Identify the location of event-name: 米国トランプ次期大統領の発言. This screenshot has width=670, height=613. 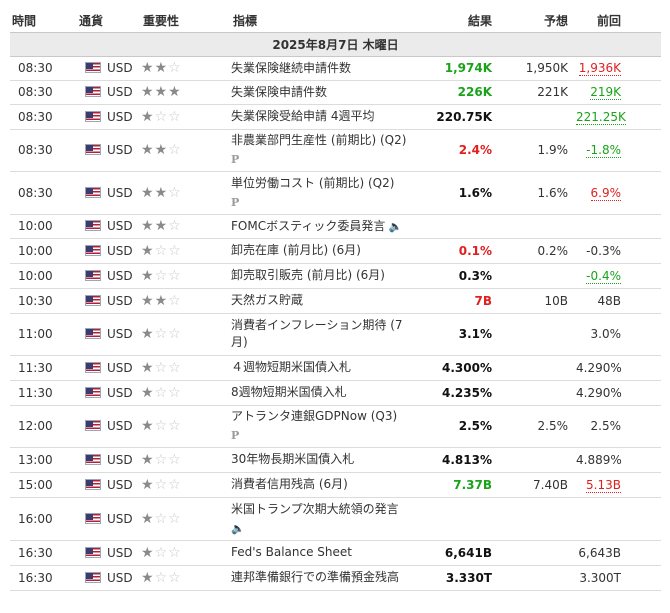
(315, 508).